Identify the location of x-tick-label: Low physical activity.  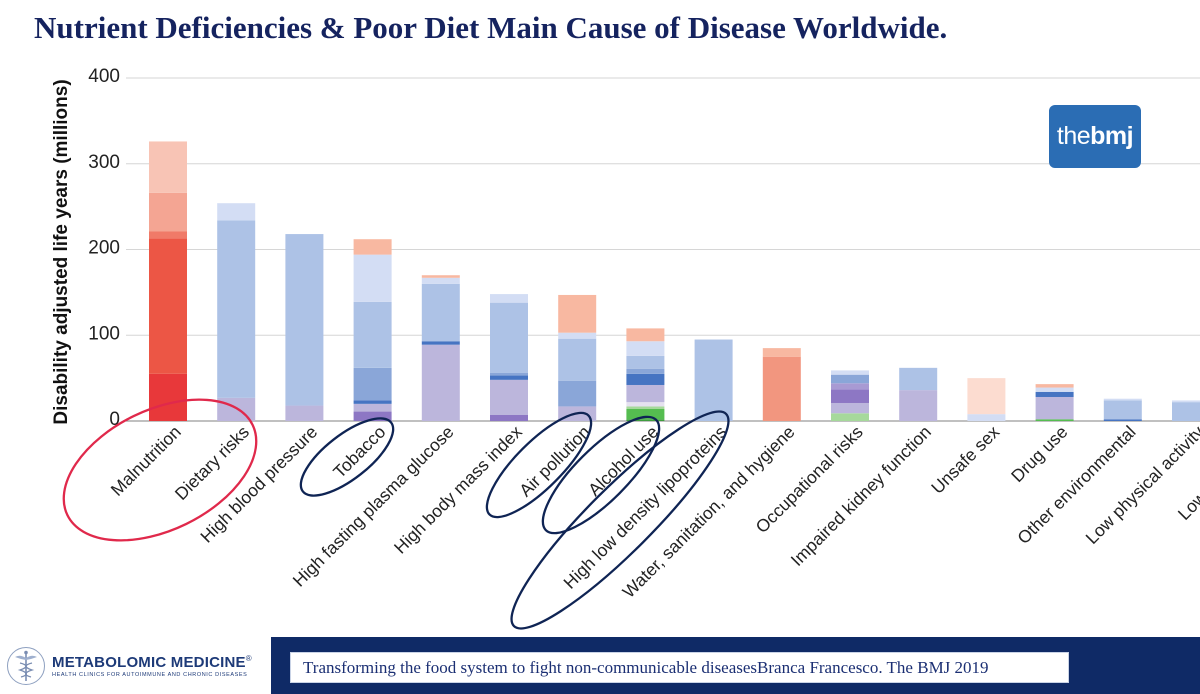
(1141, 485).